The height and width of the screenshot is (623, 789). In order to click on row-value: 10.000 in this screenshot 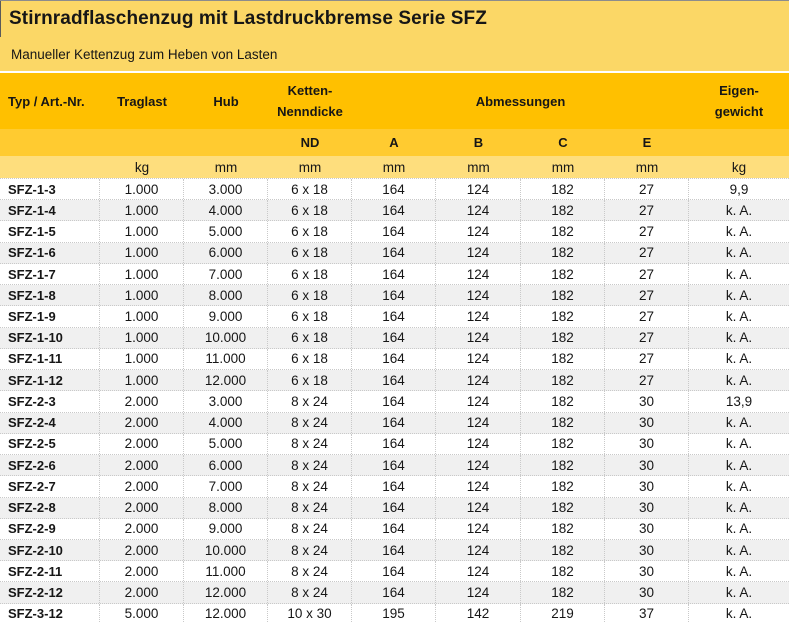, I will do `click(226, 337)`.